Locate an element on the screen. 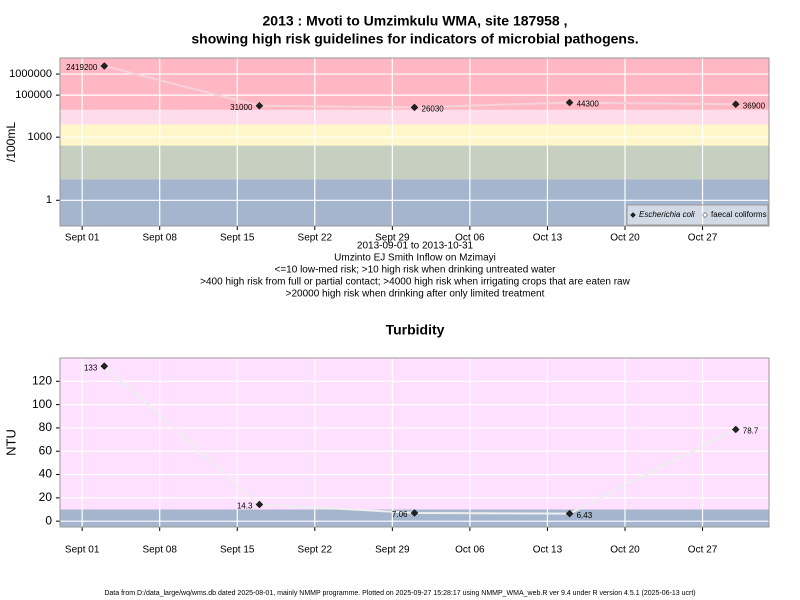  chart-title: Turbidity is located at coordinates (415, 330).